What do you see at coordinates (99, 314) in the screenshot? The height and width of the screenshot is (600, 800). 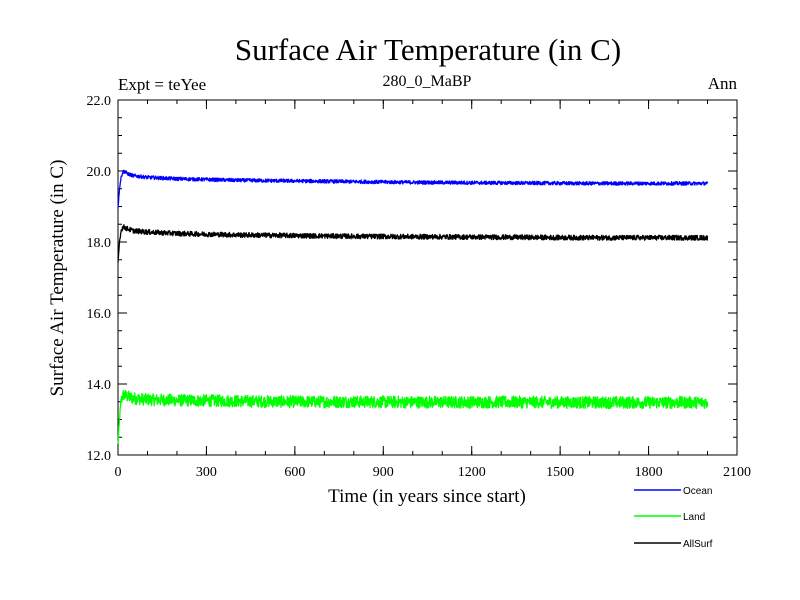 I see `y-tick-label: 16.0` at bounding box center [99, 314].